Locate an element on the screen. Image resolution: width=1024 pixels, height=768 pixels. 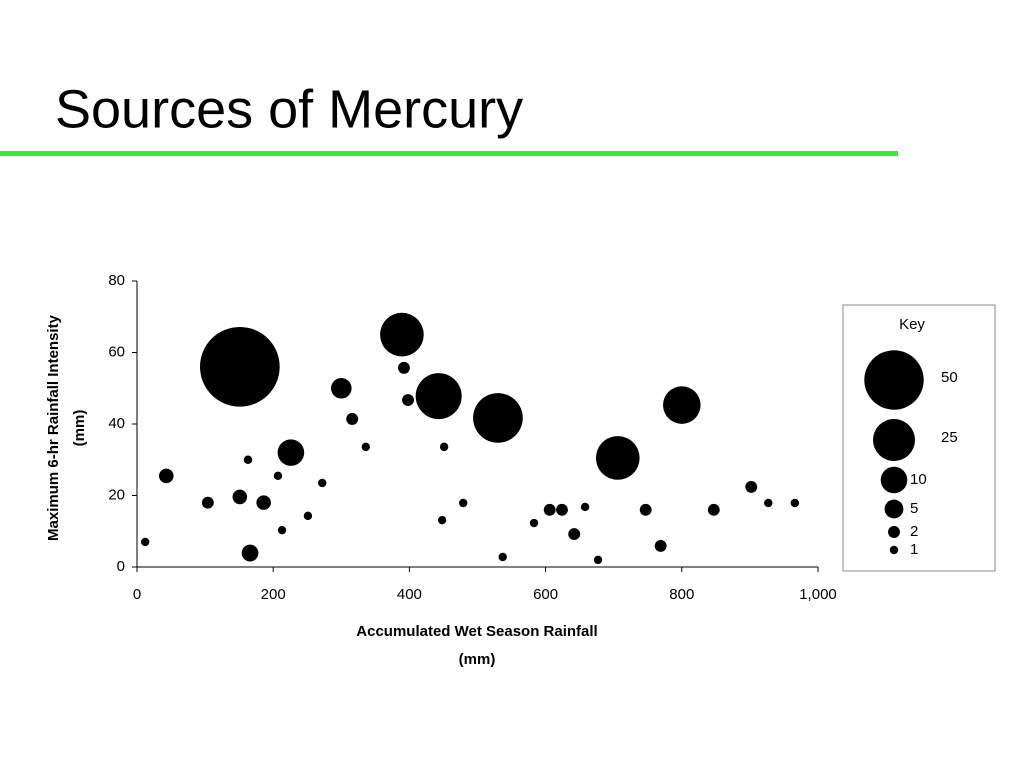
x-tick-label: 400 is located at coordinates (409, 594).